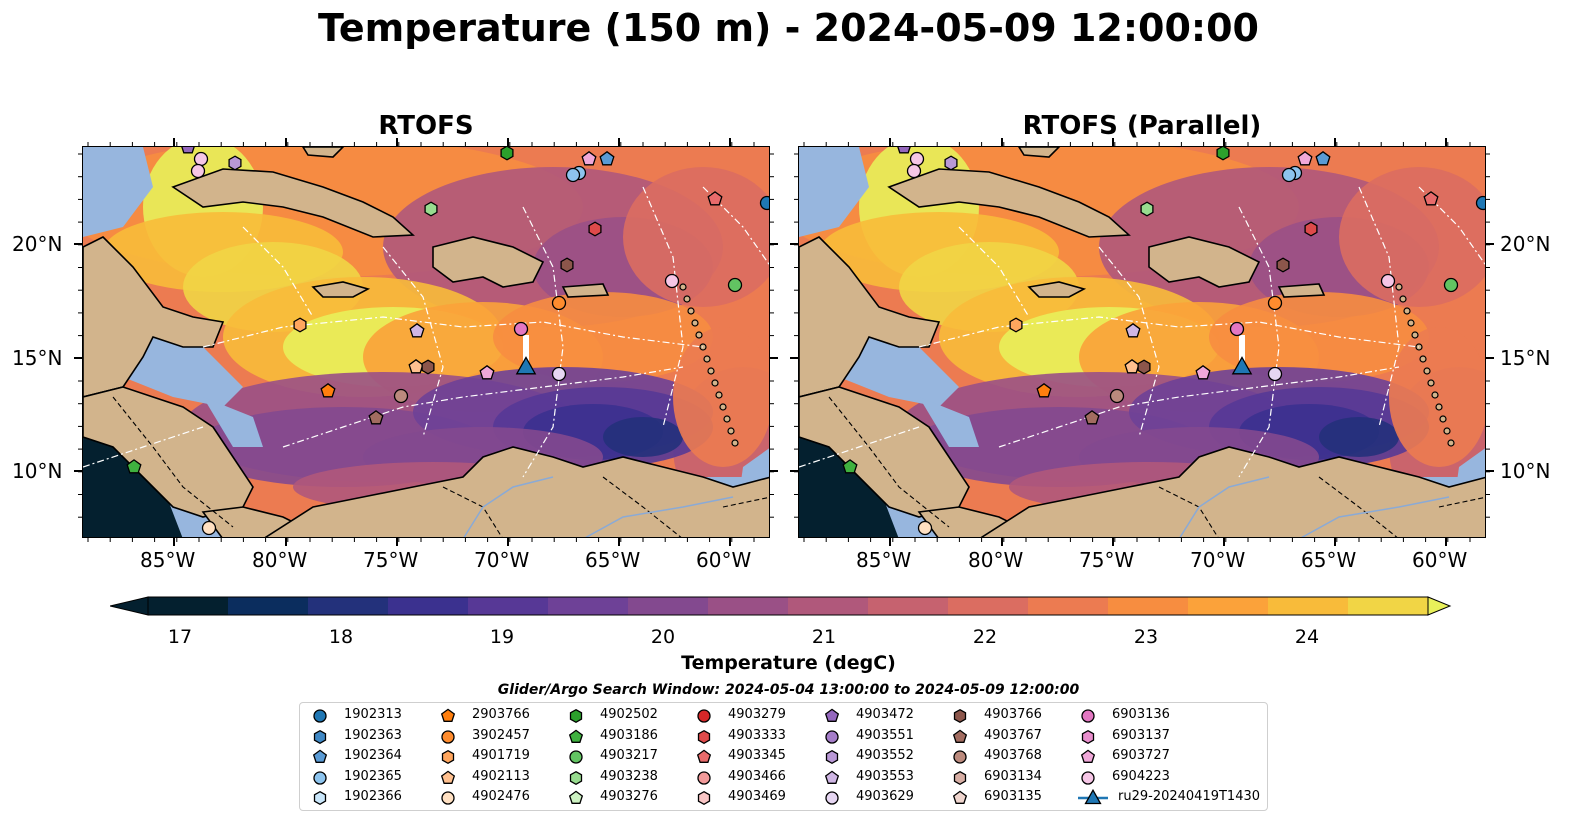  Describe the element at coordinates (885, 735) in the screenshot. I see `legend-label: 4903551` at that location.